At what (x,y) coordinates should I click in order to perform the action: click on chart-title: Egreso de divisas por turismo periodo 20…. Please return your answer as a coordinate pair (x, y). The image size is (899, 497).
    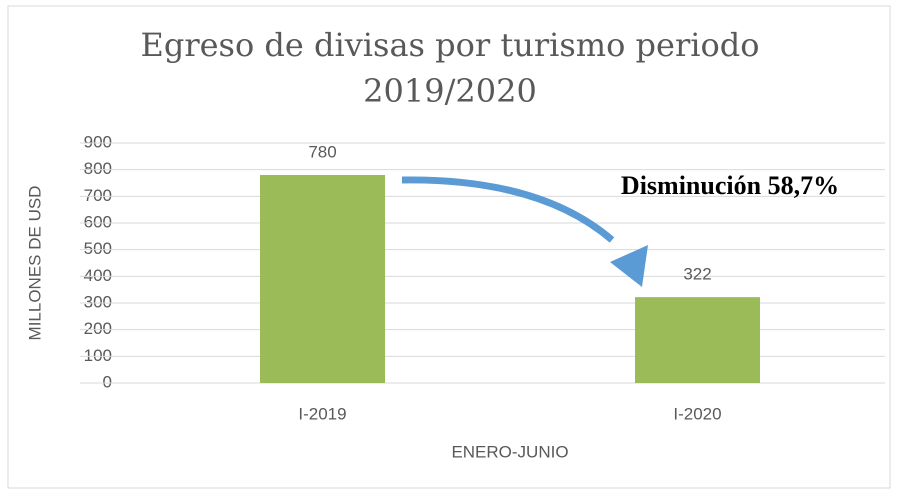
    Looking at the image, I should click on (450, 68).